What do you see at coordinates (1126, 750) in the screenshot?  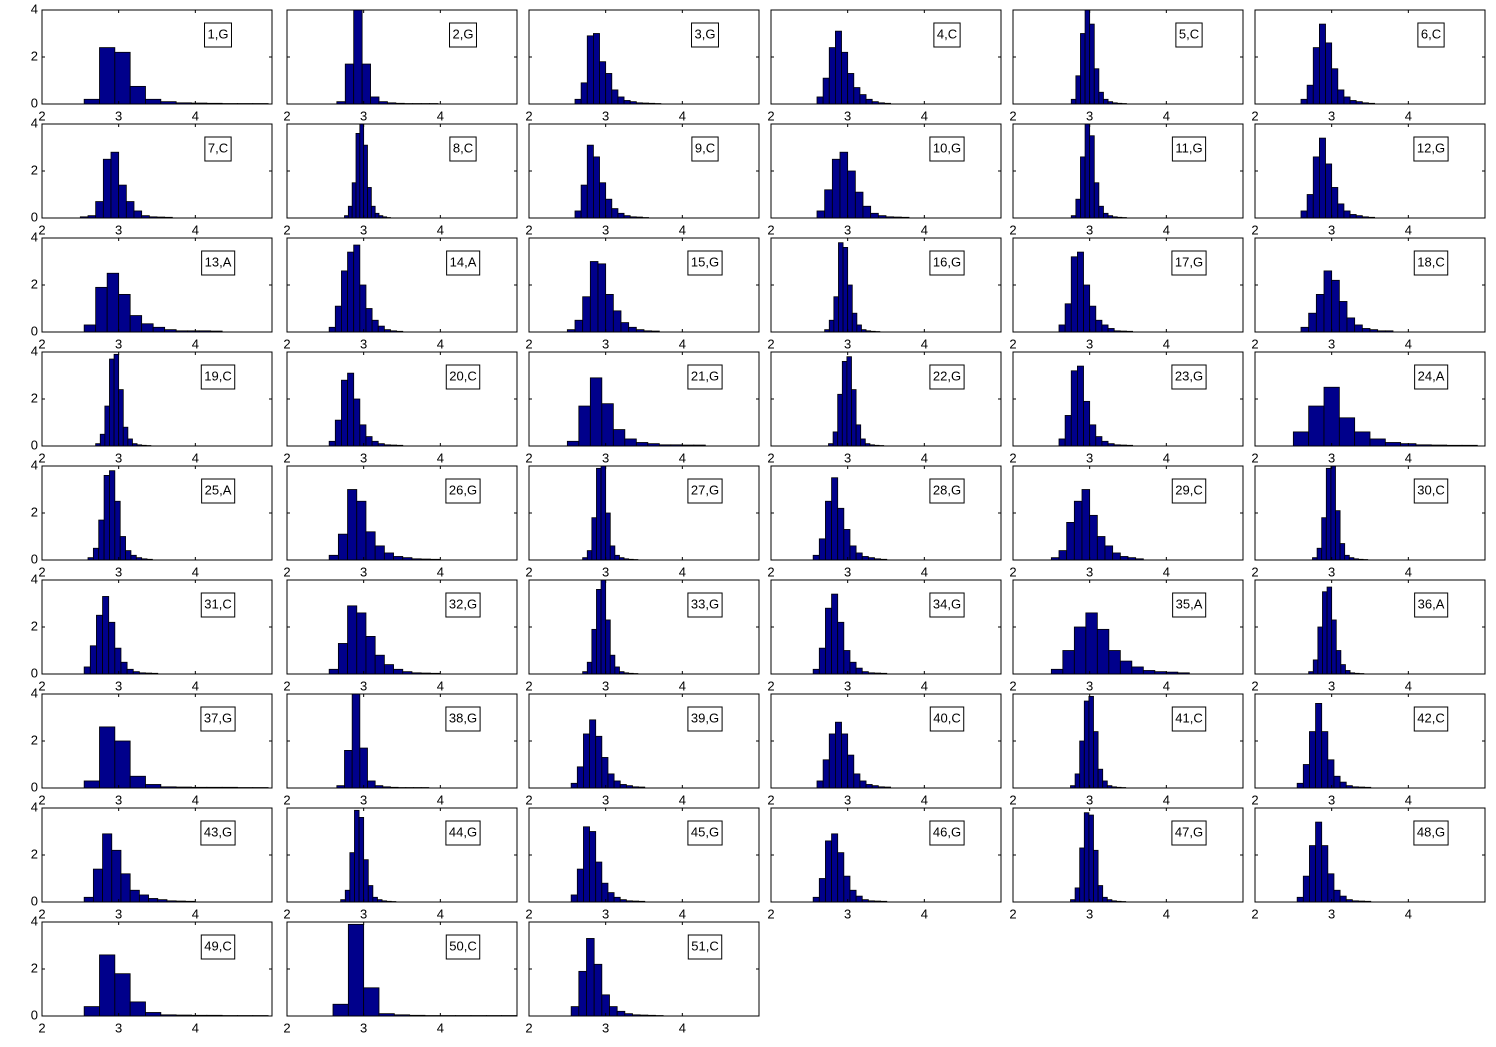 I see `histogram-panel: 2 3 4 41,C` at bounding box center [1126, 750].